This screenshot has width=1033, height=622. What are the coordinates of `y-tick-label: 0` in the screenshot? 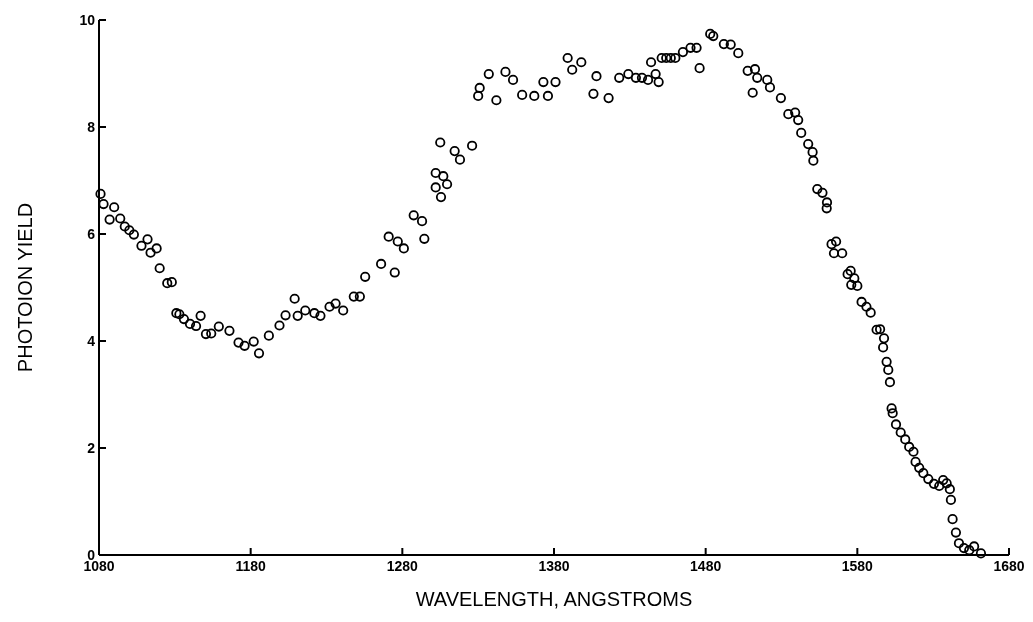 It's located at (91, 555).